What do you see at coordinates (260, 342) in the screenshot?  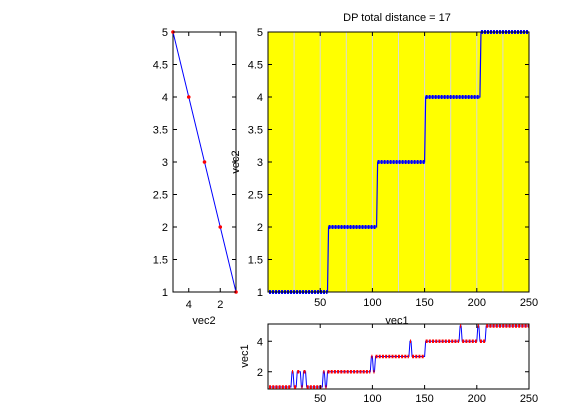 I see `bottom-ytick-label: 4` at bounding box center [260, 342].